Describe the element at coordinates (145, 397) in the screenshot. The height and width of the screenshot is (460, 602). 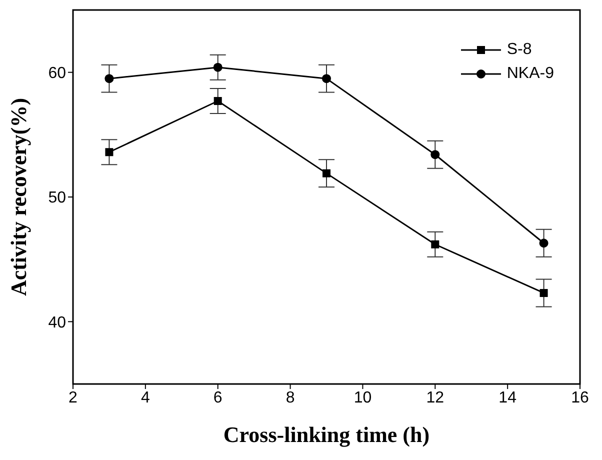
I see `x-tick-label: 4` at that location.